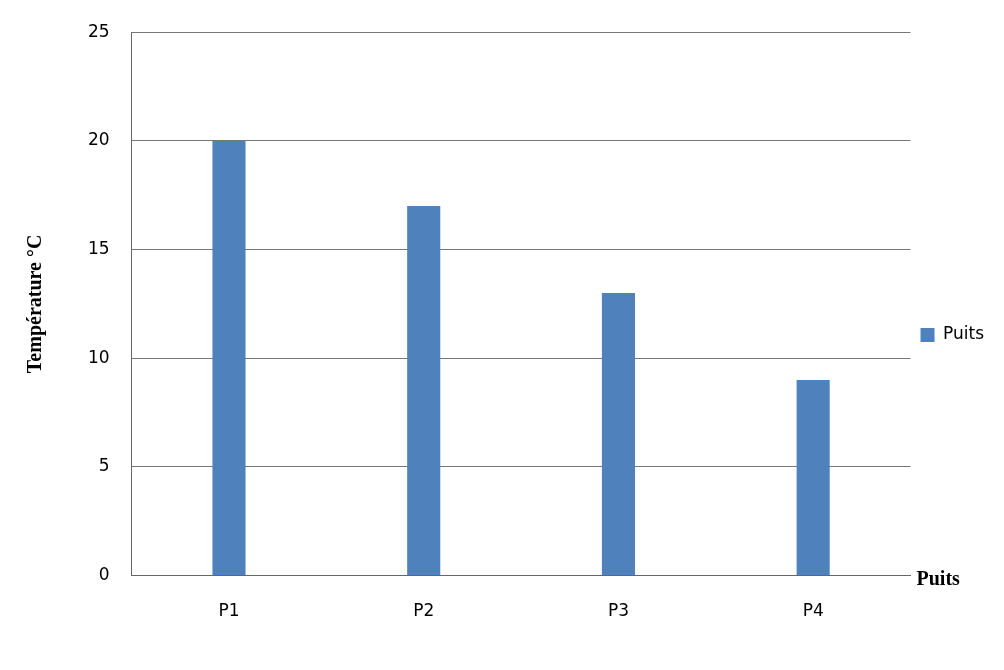  I want to click on x-tick-label: P3, so click(618, 610).